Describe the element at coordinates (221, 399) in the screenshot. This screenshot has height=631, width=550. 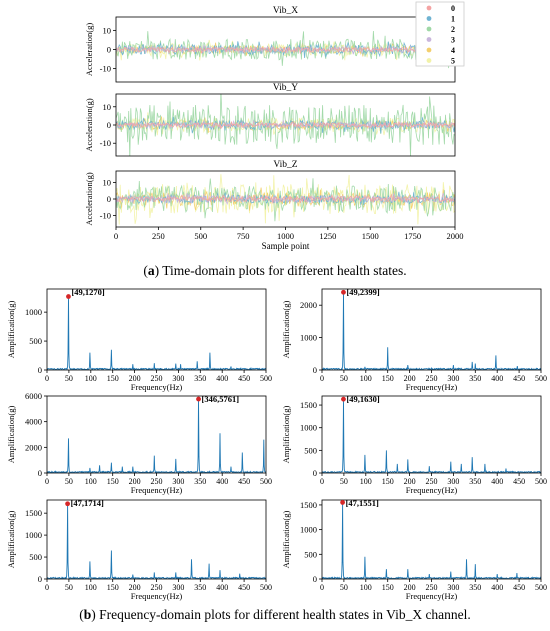
I see `peak-label: [346,5761]` at that location.